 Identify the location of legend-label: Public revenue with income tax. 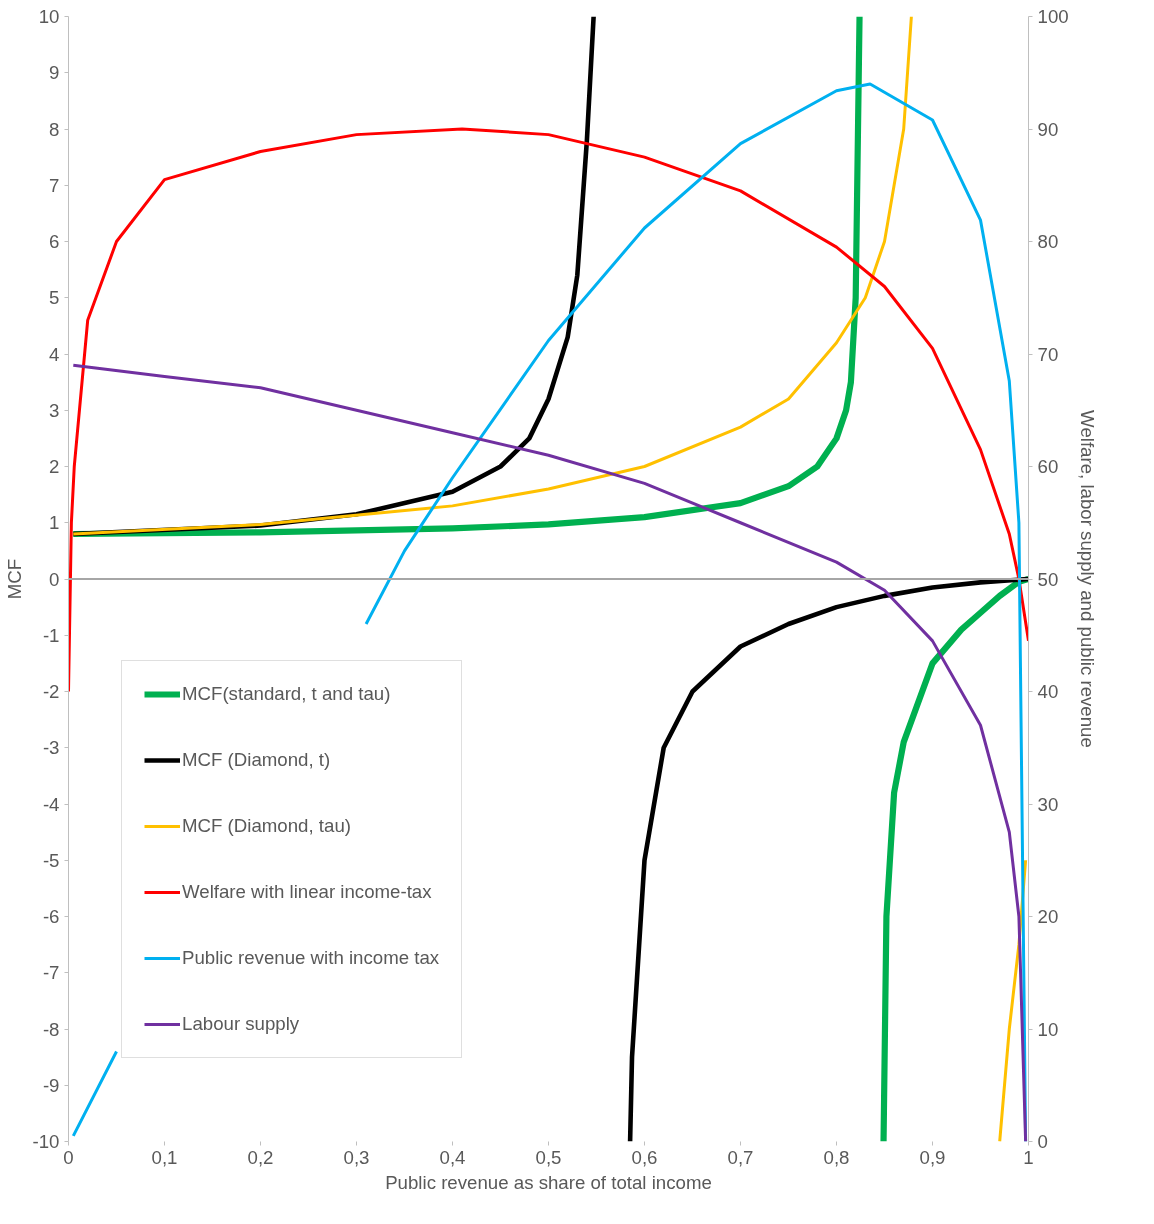
(311, 958).